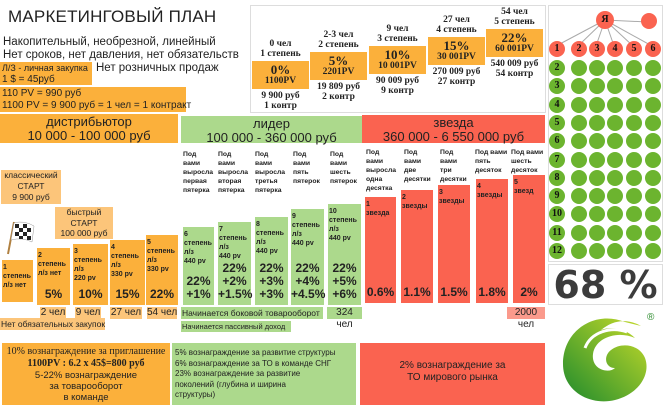  Describe the element at coordinates (527, 161) in the screenshot. I see `star-condition: Под вами шесть десяток` at that location.